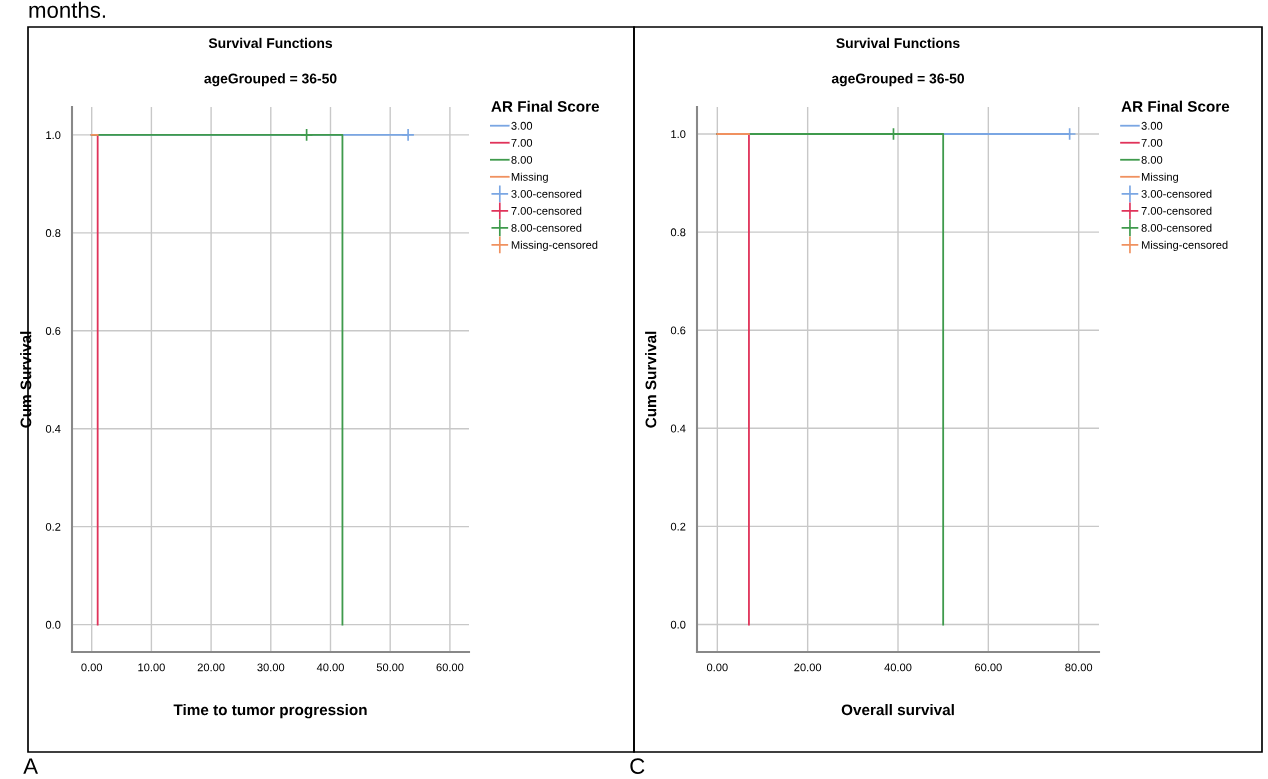 This screenshot has height=779, width=1268. I want to click on text: C, so click(637, 766).